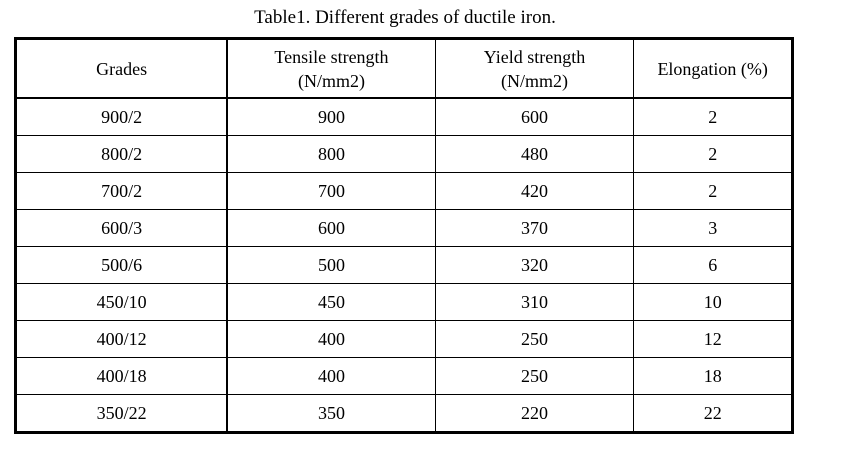 The height and width of the screenshot is (468, 849). I want to click on table-row: 800/2 800 480 2, so click(404, 154).